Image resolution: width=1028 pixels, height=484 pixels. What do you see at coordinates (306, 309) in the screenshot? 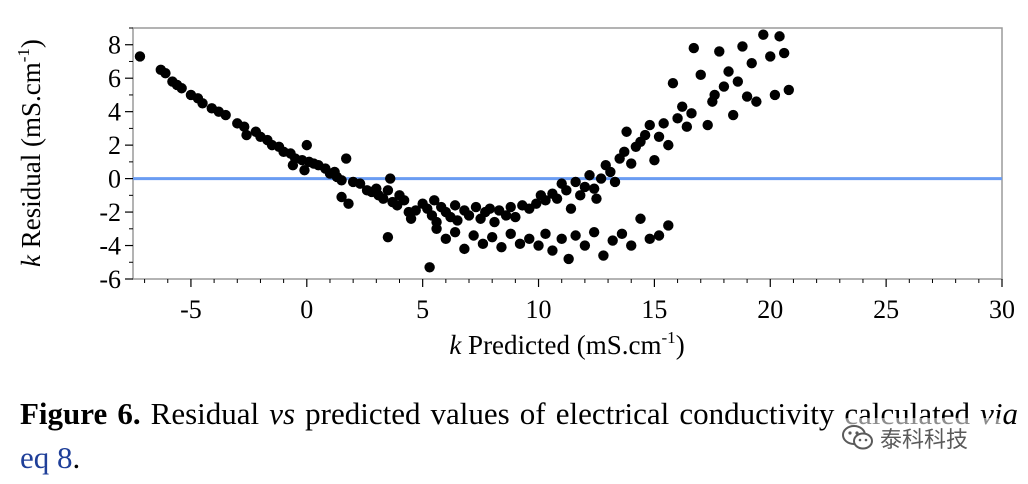
I see `x-tick-label: 0` at bounding box center [306, 309].